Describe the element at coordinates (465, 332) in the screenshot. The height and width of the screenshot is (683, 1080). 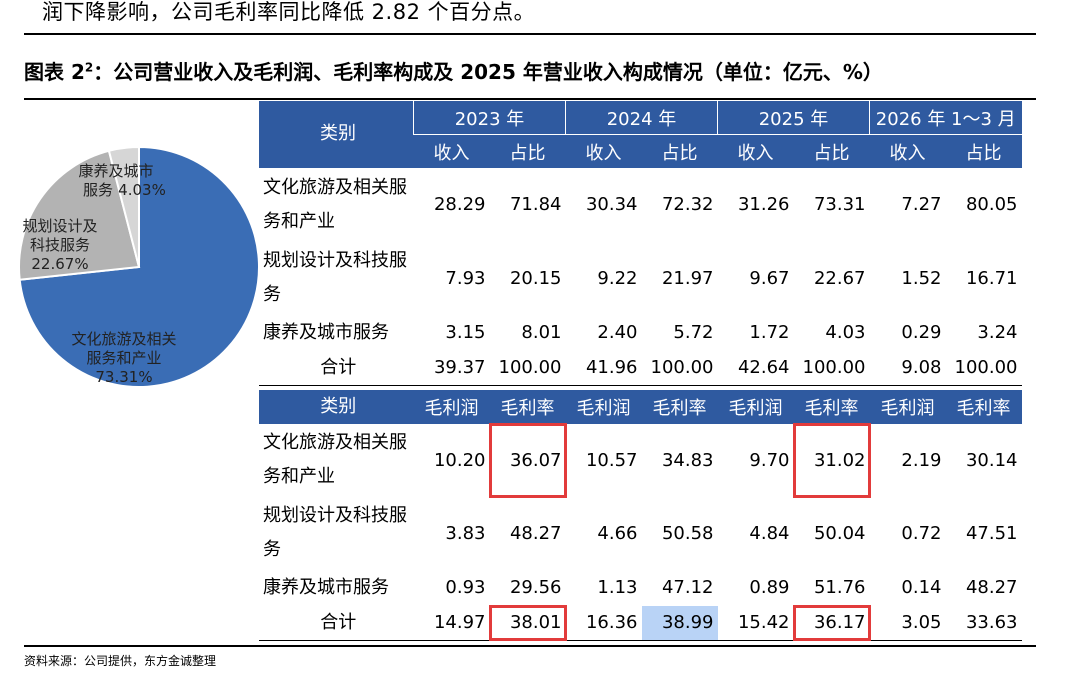
I see `table-cell: 3.15` at that location.